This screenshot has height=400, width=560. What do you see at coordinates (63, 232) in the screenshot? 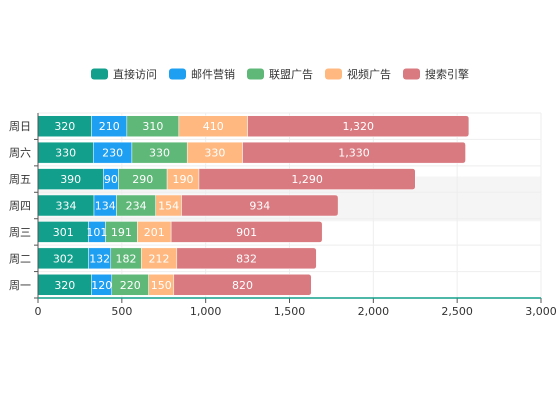
I see `bar-value-label: 301` at bounding box center [63, 232].